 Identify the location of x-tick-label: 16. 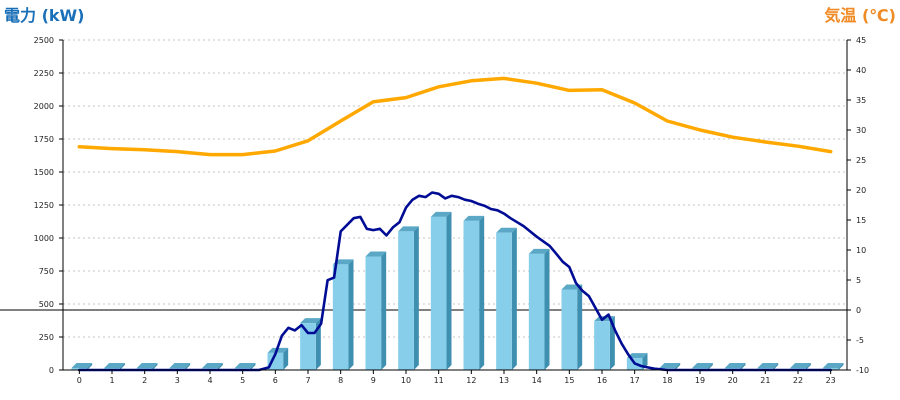
(602, 380).